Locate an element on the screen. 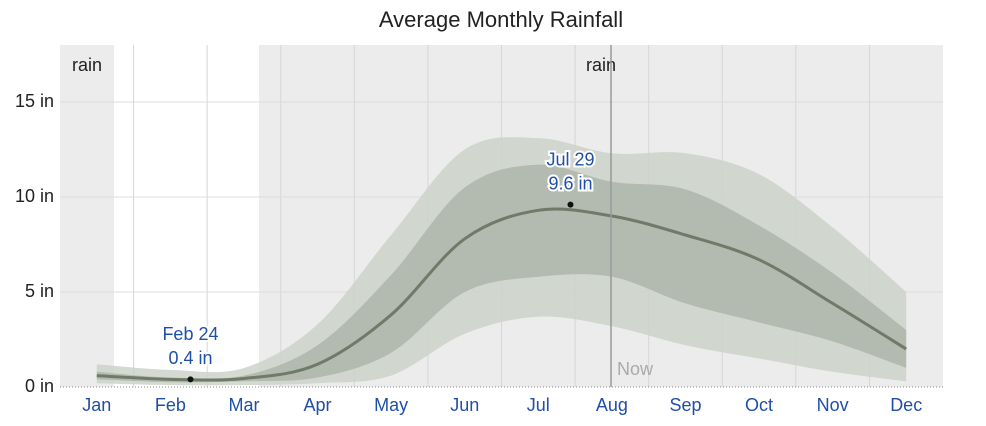  annotation-value: 0.4 in is located at coordinates (190, 358).